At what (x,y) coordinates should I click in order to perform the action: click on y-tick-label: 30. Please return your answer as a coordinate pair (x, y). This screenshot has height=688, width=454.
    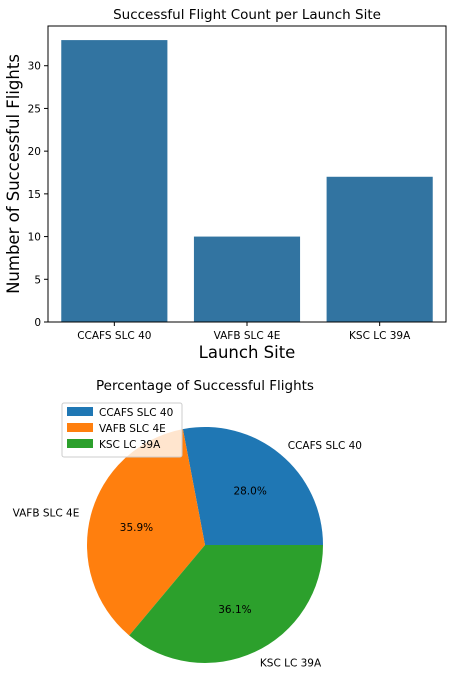
    Looking at the image, I should click on (34, 67).